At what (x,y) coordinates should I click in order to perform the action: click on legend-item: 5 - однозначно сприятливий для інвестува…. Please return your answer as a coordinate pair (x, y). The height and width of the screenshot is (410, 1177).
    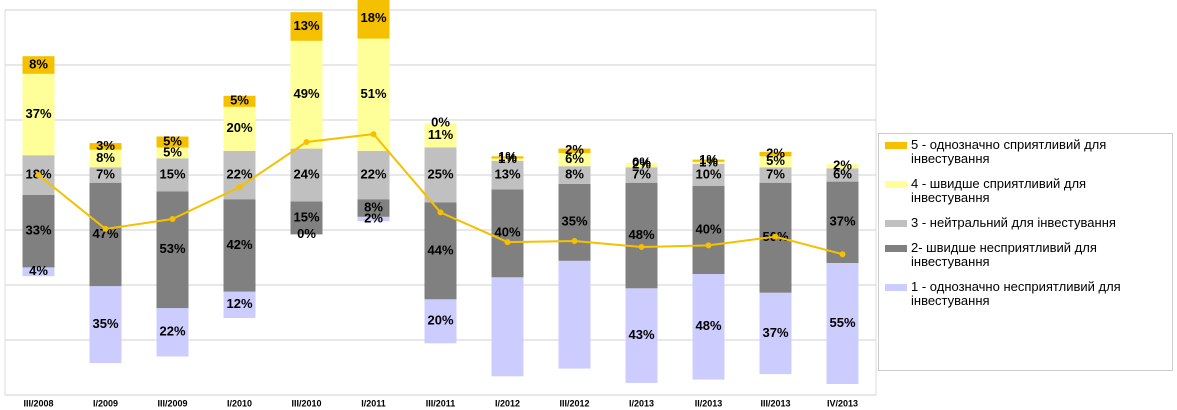
    Looking at the image, I should click on (1026, 152).